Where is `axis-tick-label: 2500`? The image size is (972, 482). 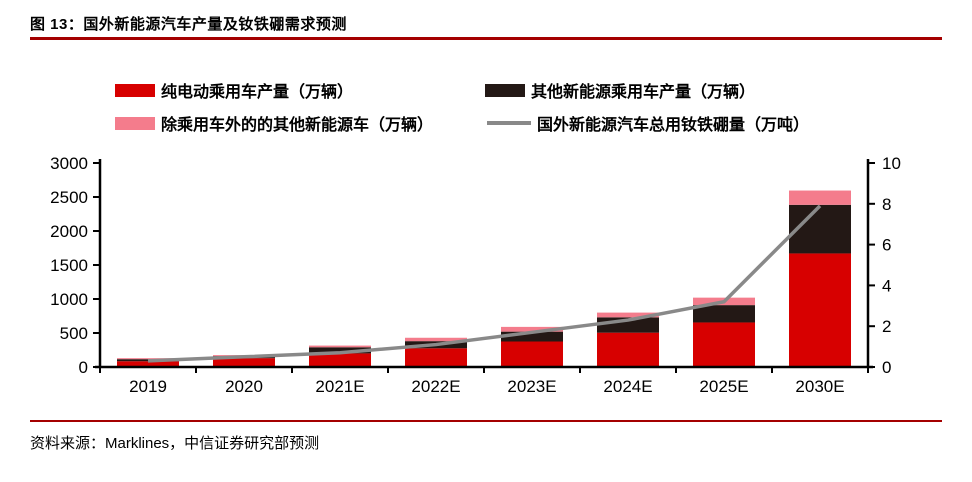
axis-tick-label: 2500 is located at coordinates (69, 197).